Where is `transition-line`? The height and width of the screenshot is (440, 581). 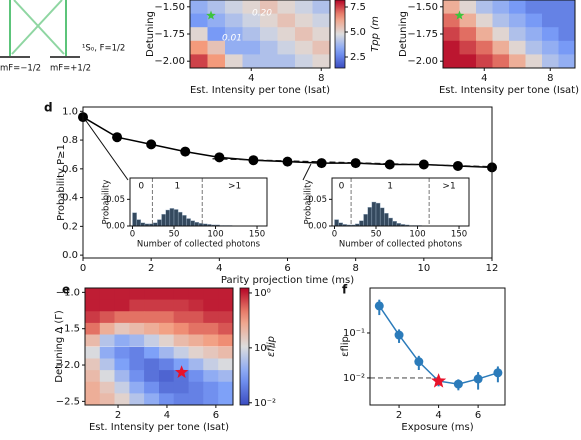 transition-line is located at coordinates (37, 27).